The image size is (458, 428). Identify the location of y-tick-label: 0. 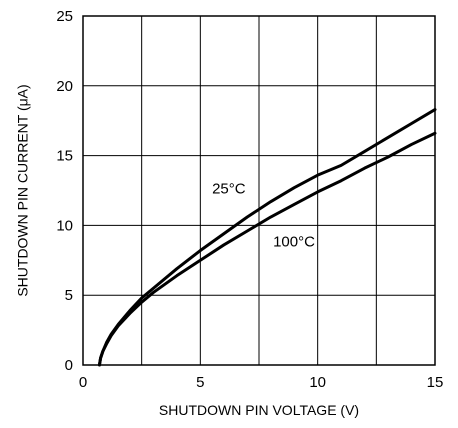
(69, 365).